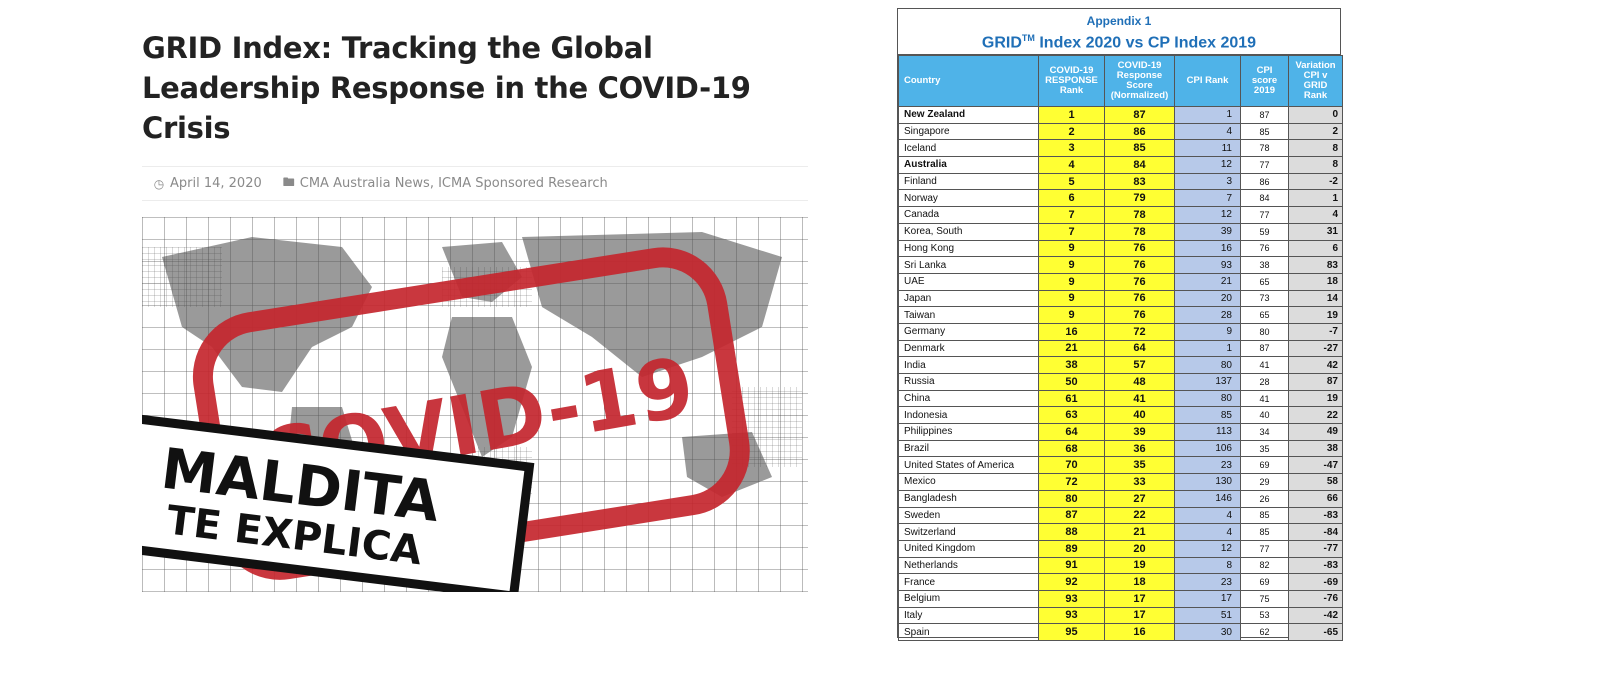 The width and height of the screenshot is (1600, 675). I want to click on response-rank-cell: 50, so click(1071, 382).